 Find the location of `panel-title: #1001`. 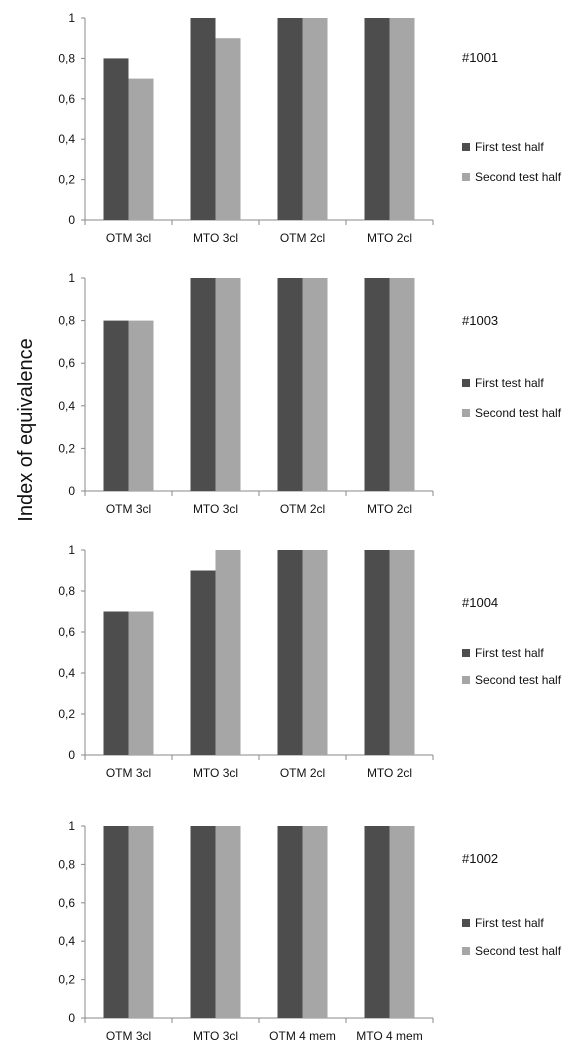

panel-title: #1001 is located at coordinates (480, 57).